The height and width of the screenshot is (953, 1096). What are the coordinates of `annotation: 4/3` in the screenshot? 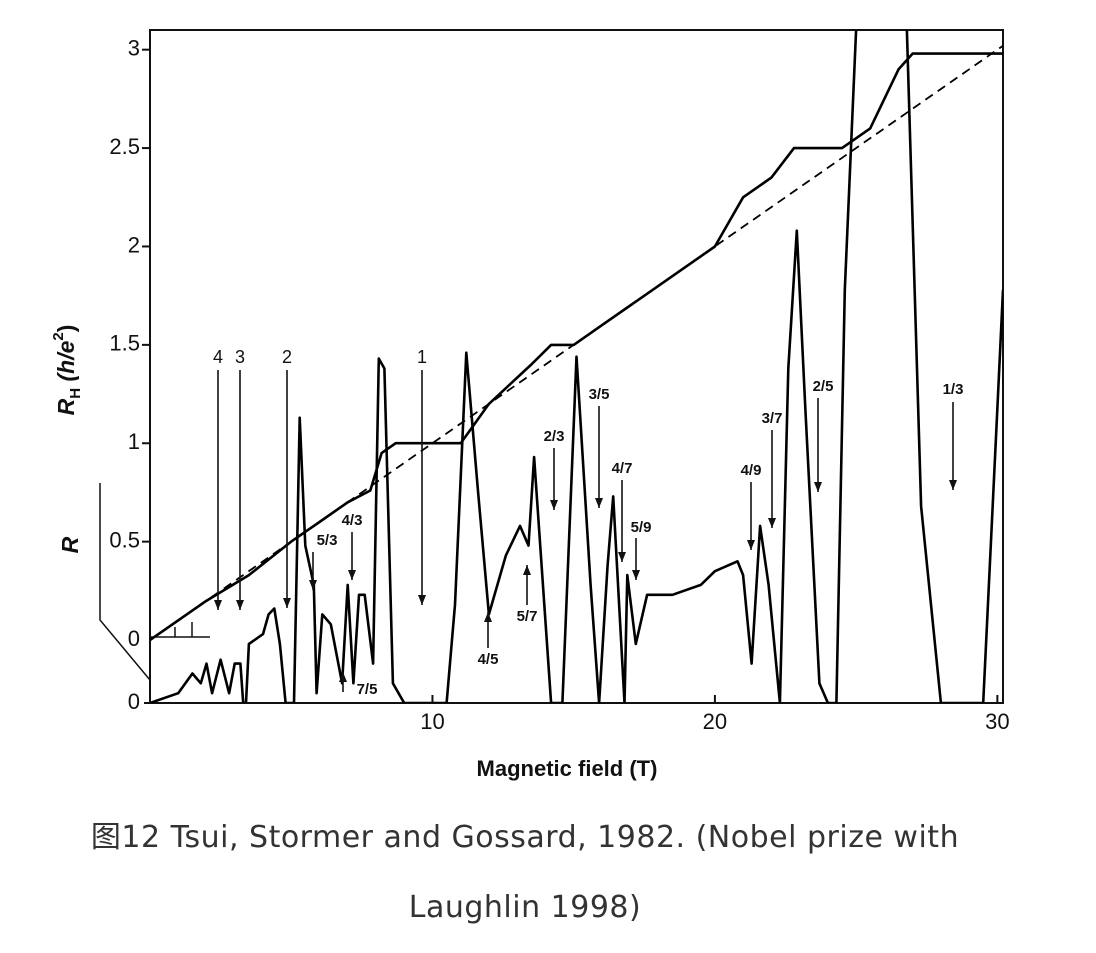 It's located at (352, 520).